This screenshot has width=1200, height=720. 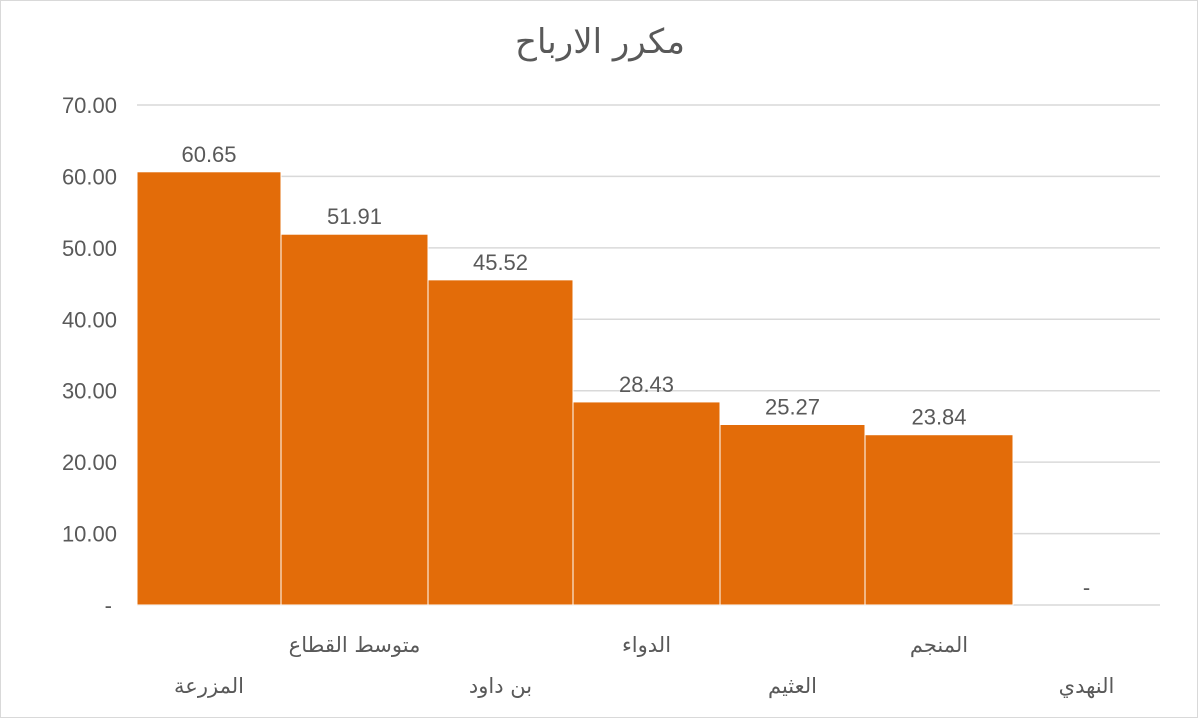 What do you see at coordinates (939, 645) in the screenshot?
I see `x-category-label: المنجم` at bounding box center [939, 645].